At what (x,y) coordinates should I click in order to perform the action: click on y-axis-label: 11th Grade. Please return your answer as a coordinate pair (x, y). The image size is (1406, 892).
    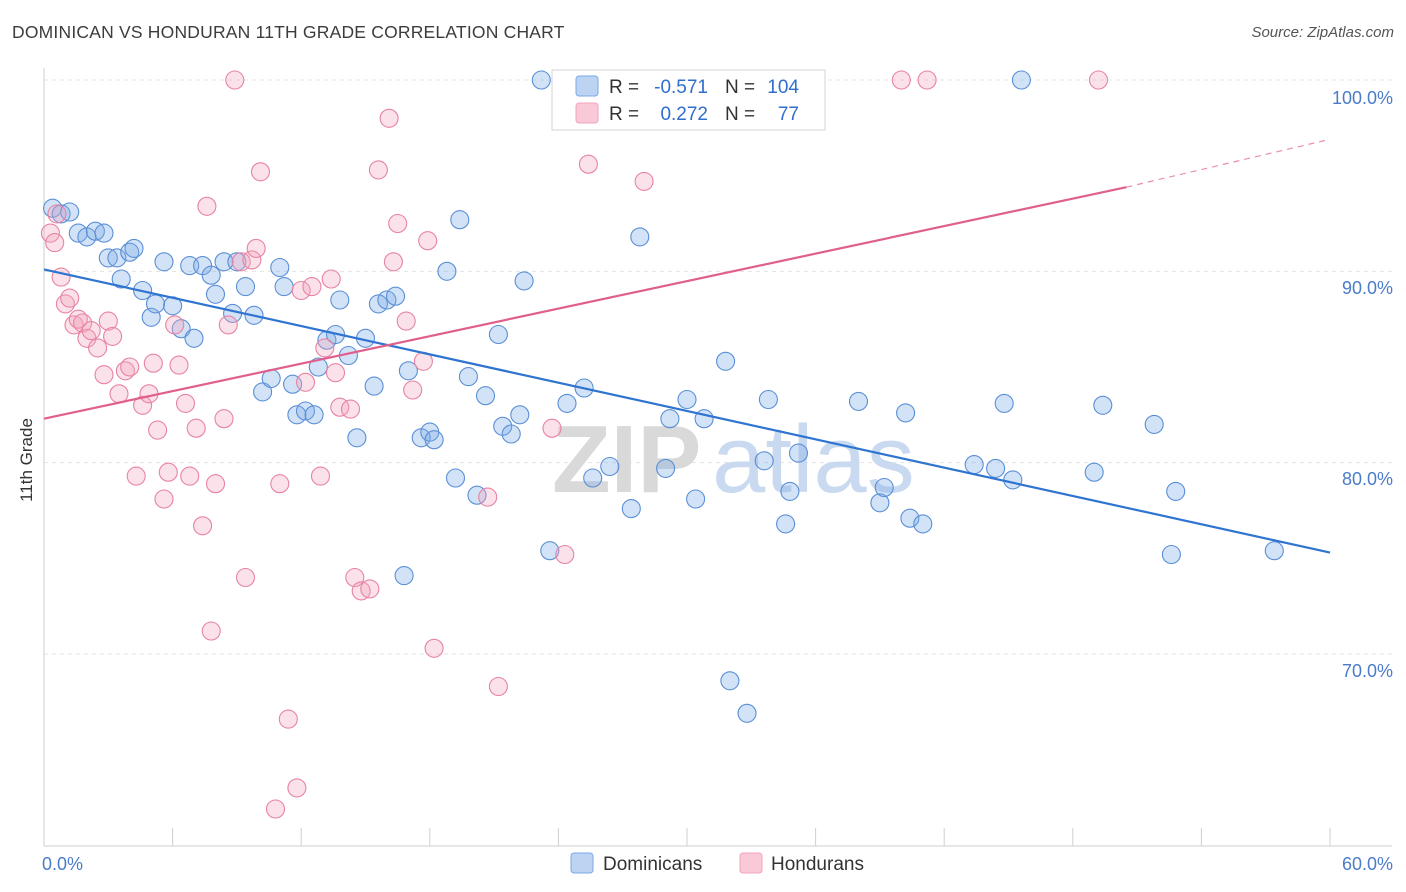
    Looking at the image, I should click on (26, 460).